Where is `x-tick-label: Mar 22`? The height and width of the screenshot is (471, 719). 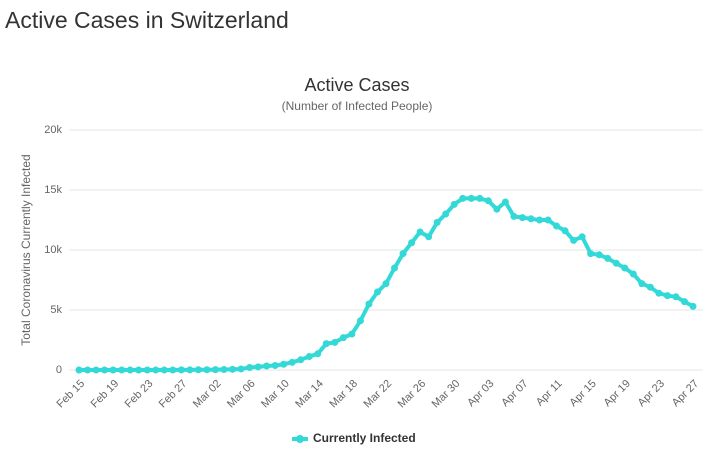
x-tick-label: Mar 22 is located at coordinates (377, 394).